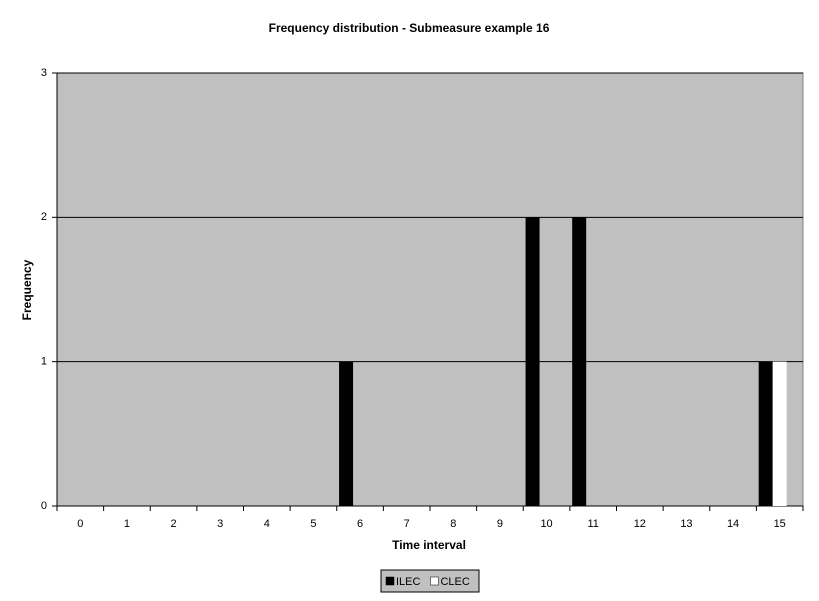  Describe the element at coordinates (127, 524) in the screenshot. I see `x-tick-label: 1` at that location.